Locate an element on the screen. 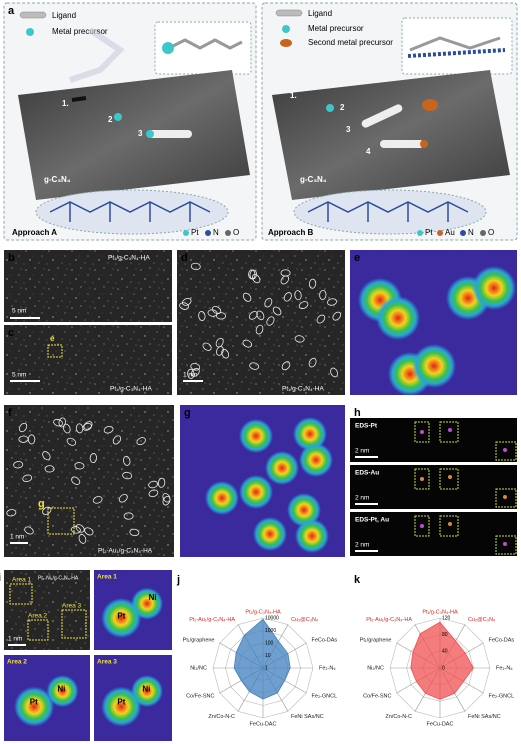  network-bonds is located at coordinates (388, 211).